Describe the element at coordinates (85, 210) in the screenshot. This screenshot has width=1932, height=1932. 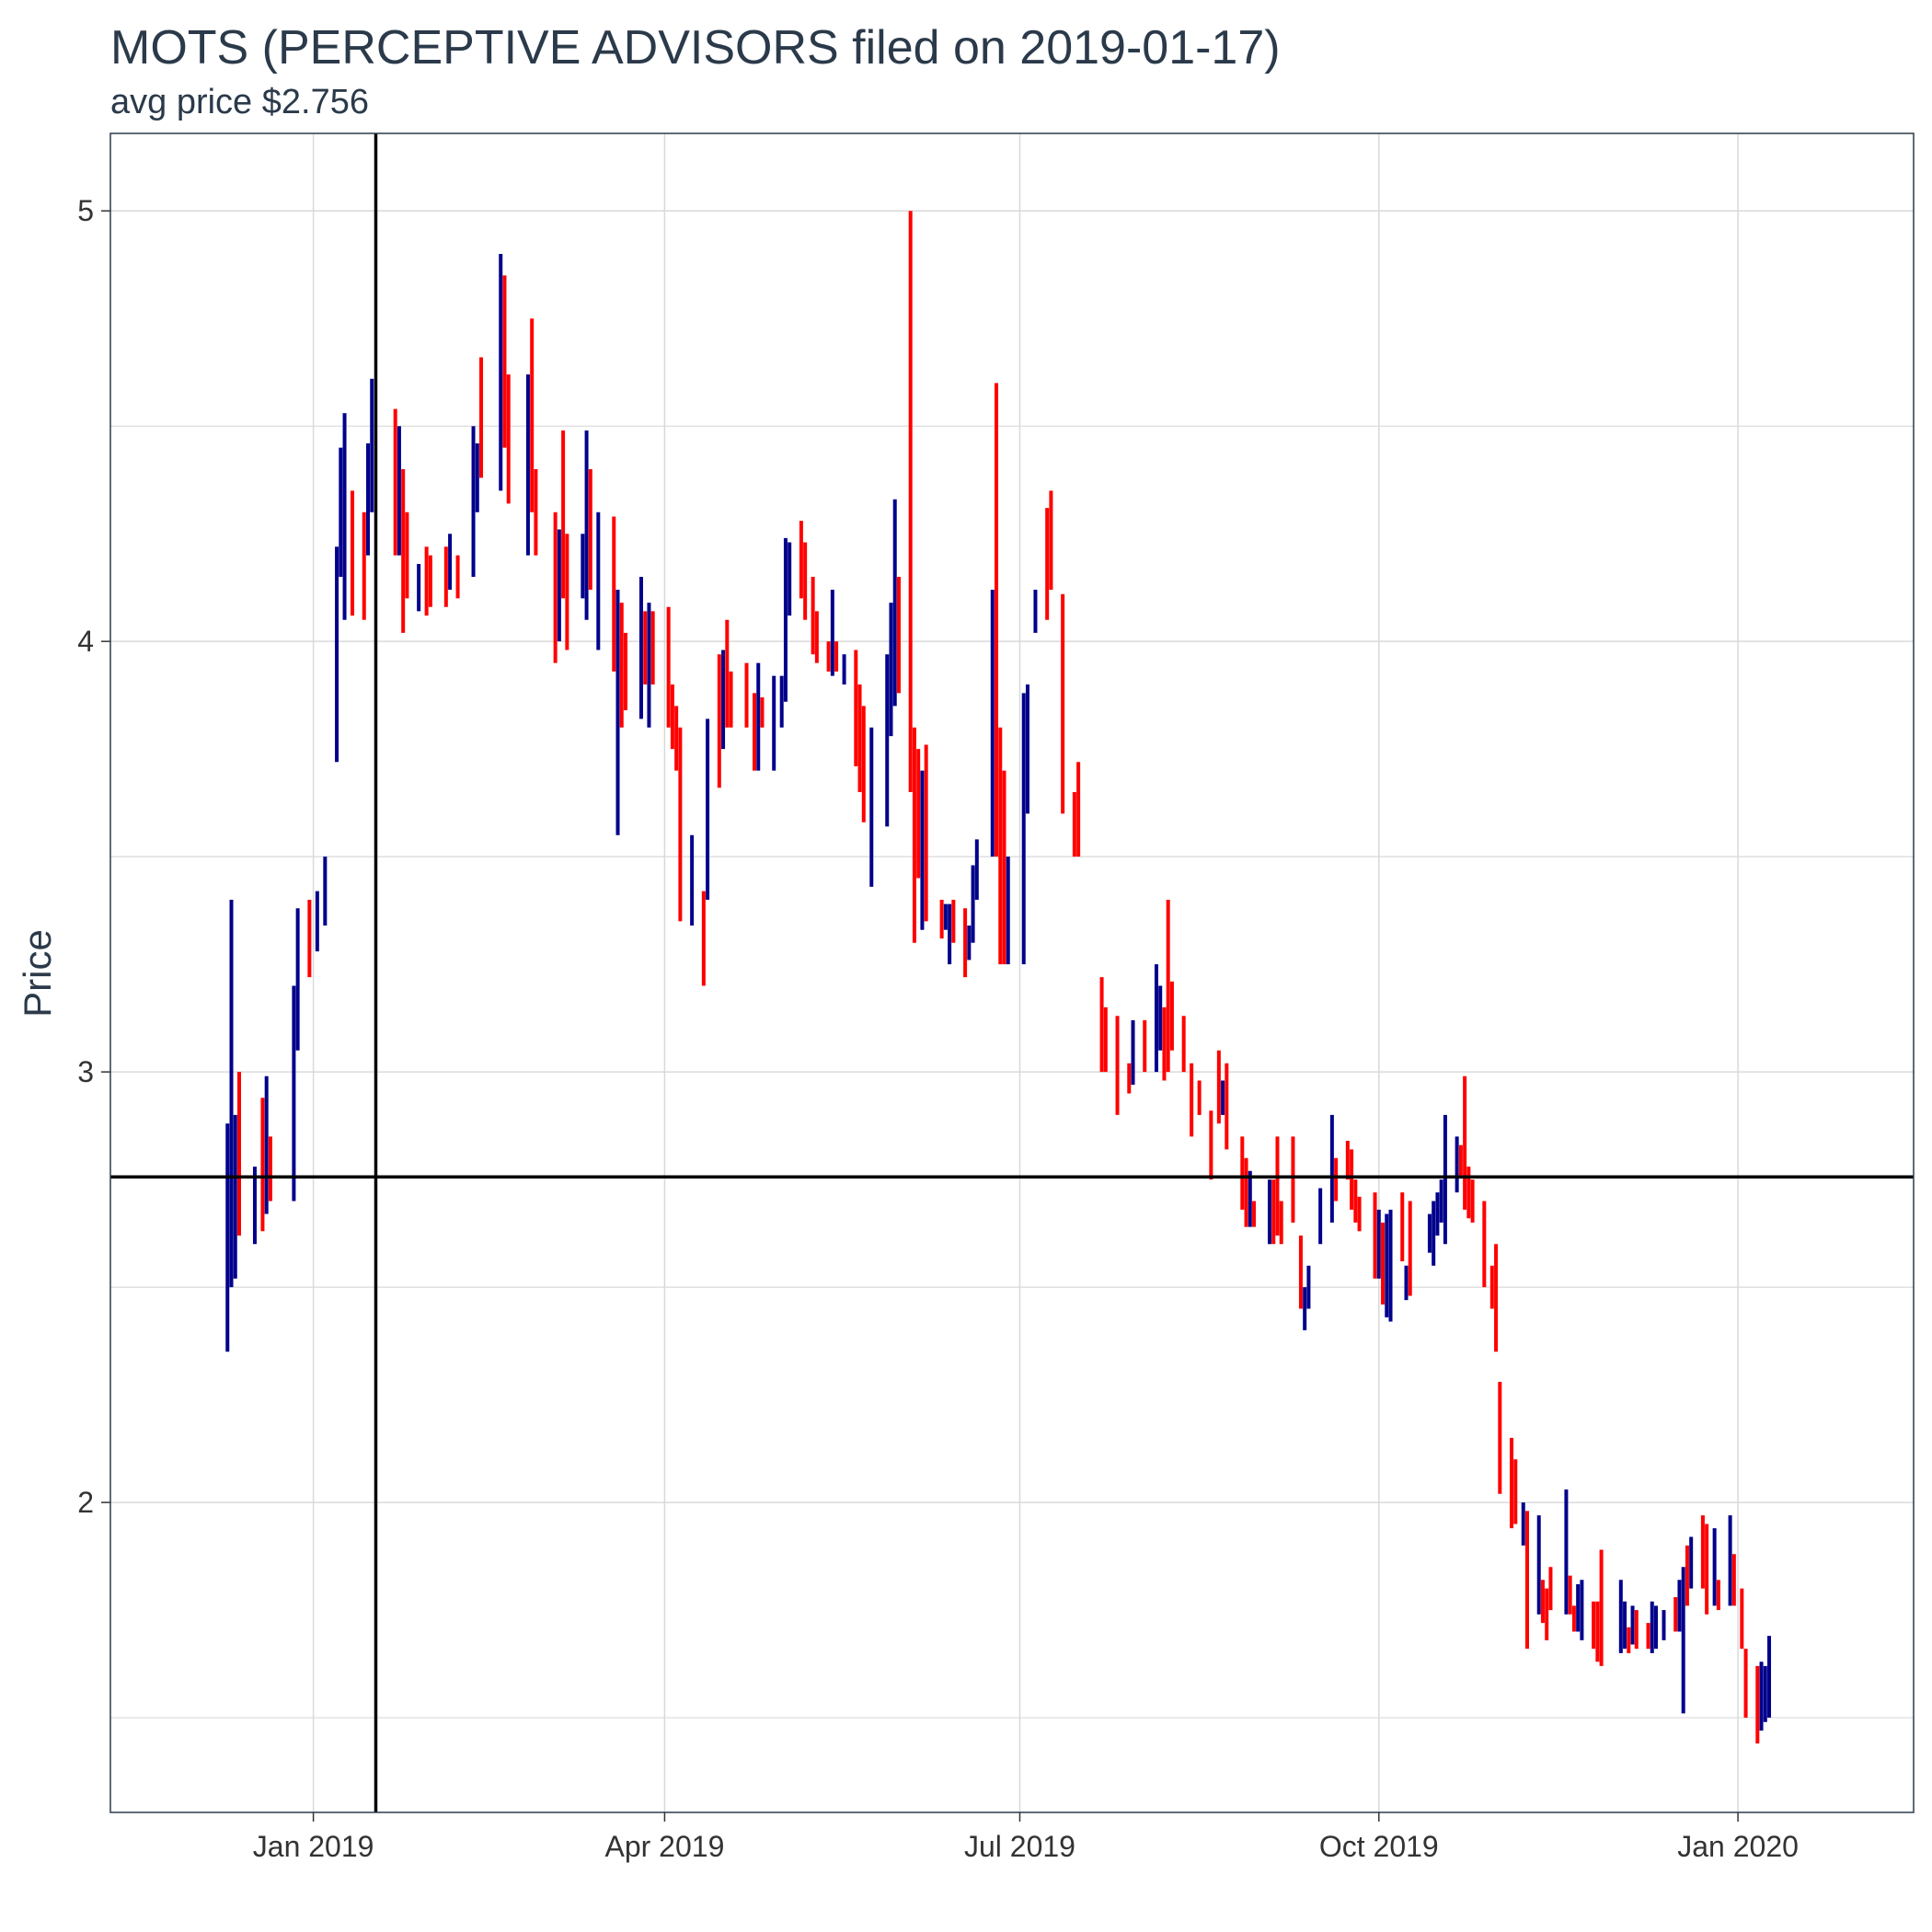
I see `y-tick-label: 5` at that location.